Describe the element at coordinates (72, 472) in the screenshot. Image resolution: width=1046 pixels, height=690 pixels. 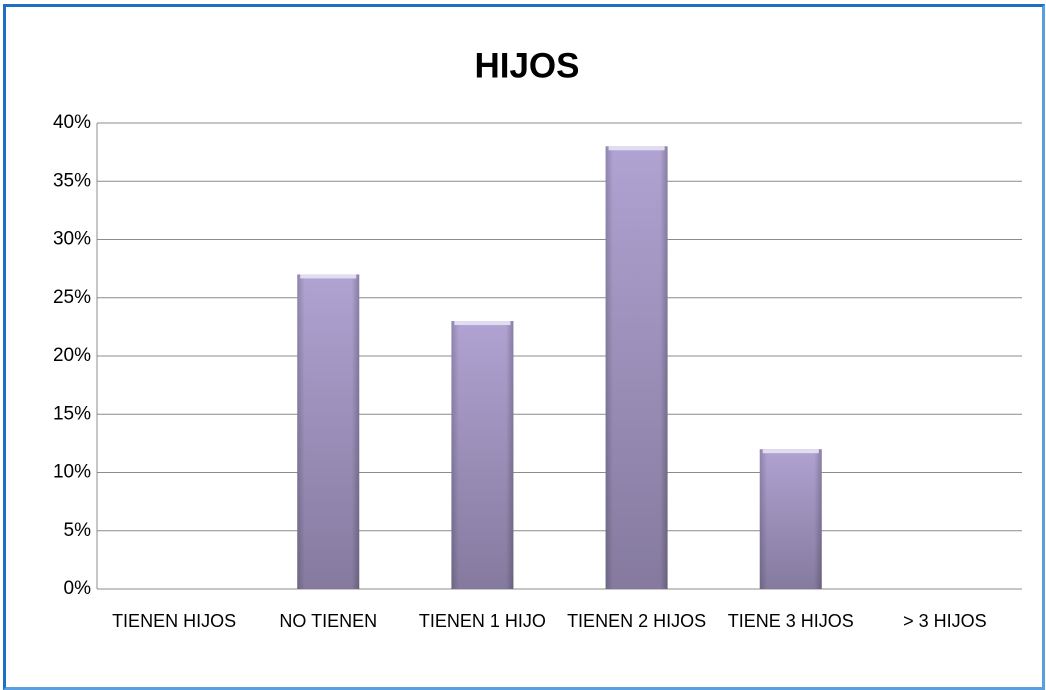
I see `y-tick-label: 10%` at that location.